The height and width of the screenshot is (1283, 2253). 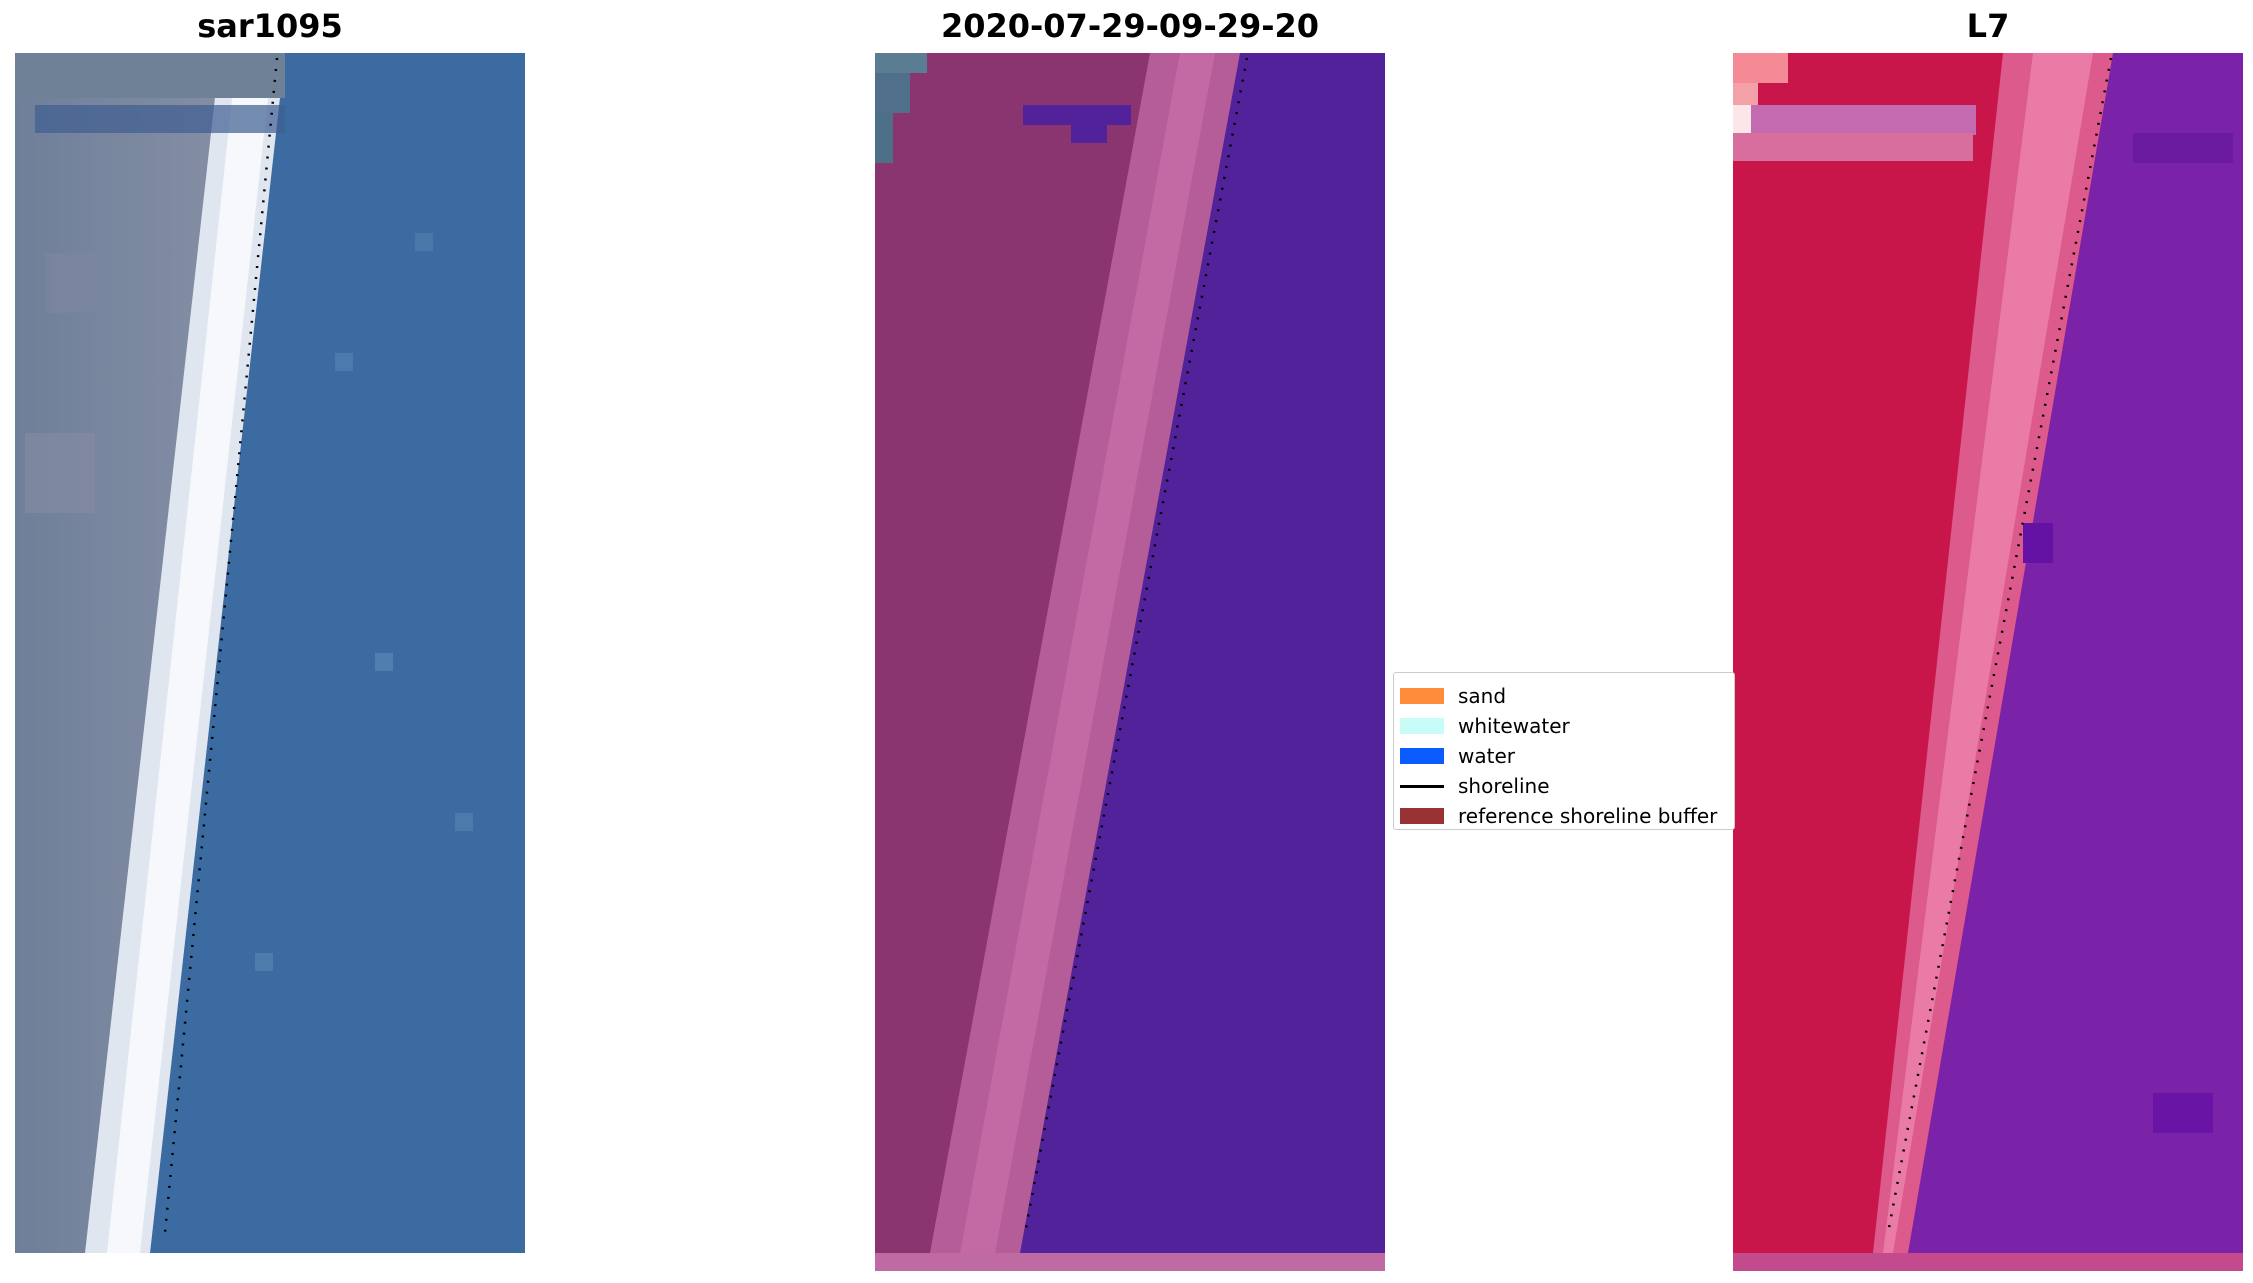 What do you see at coordinates (270, 26) in the screenshot?
I see `panel-title-rgb: sar1095` at bounding box center [270, 26].